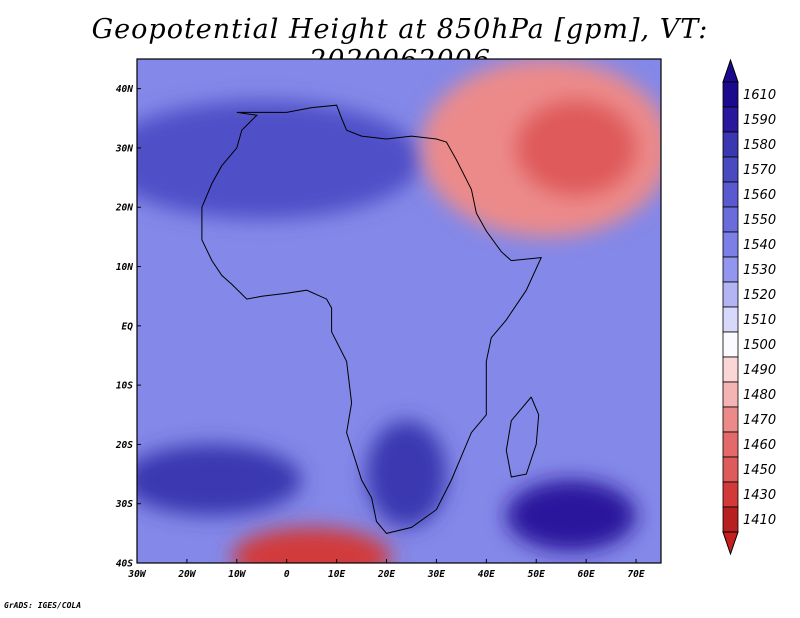 The width and height of the screenshot is (800, 618). I want to click on field-south-africa-high, so click(406, 474).